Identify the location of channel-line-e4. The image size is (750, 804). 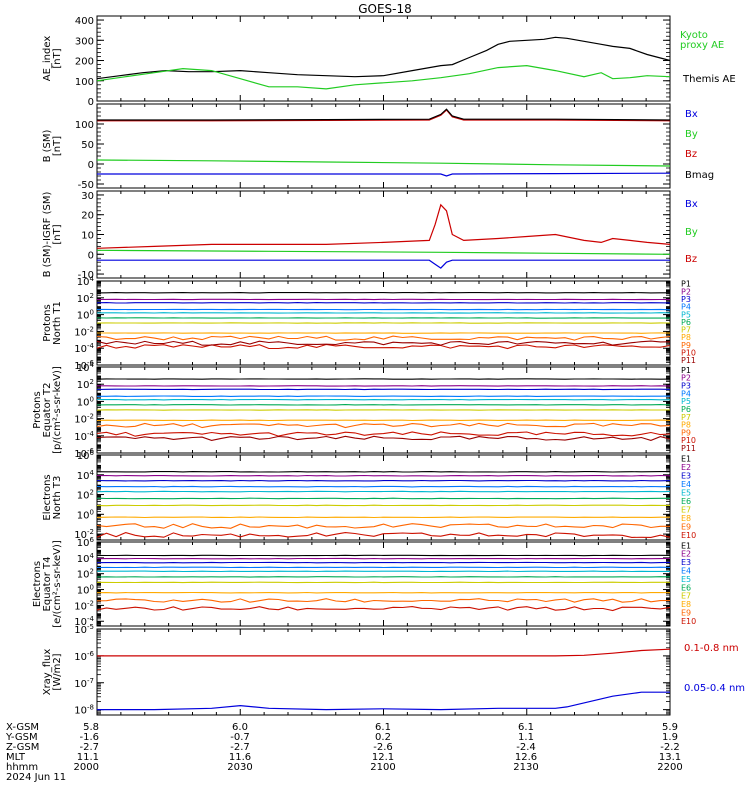
(383, 486).